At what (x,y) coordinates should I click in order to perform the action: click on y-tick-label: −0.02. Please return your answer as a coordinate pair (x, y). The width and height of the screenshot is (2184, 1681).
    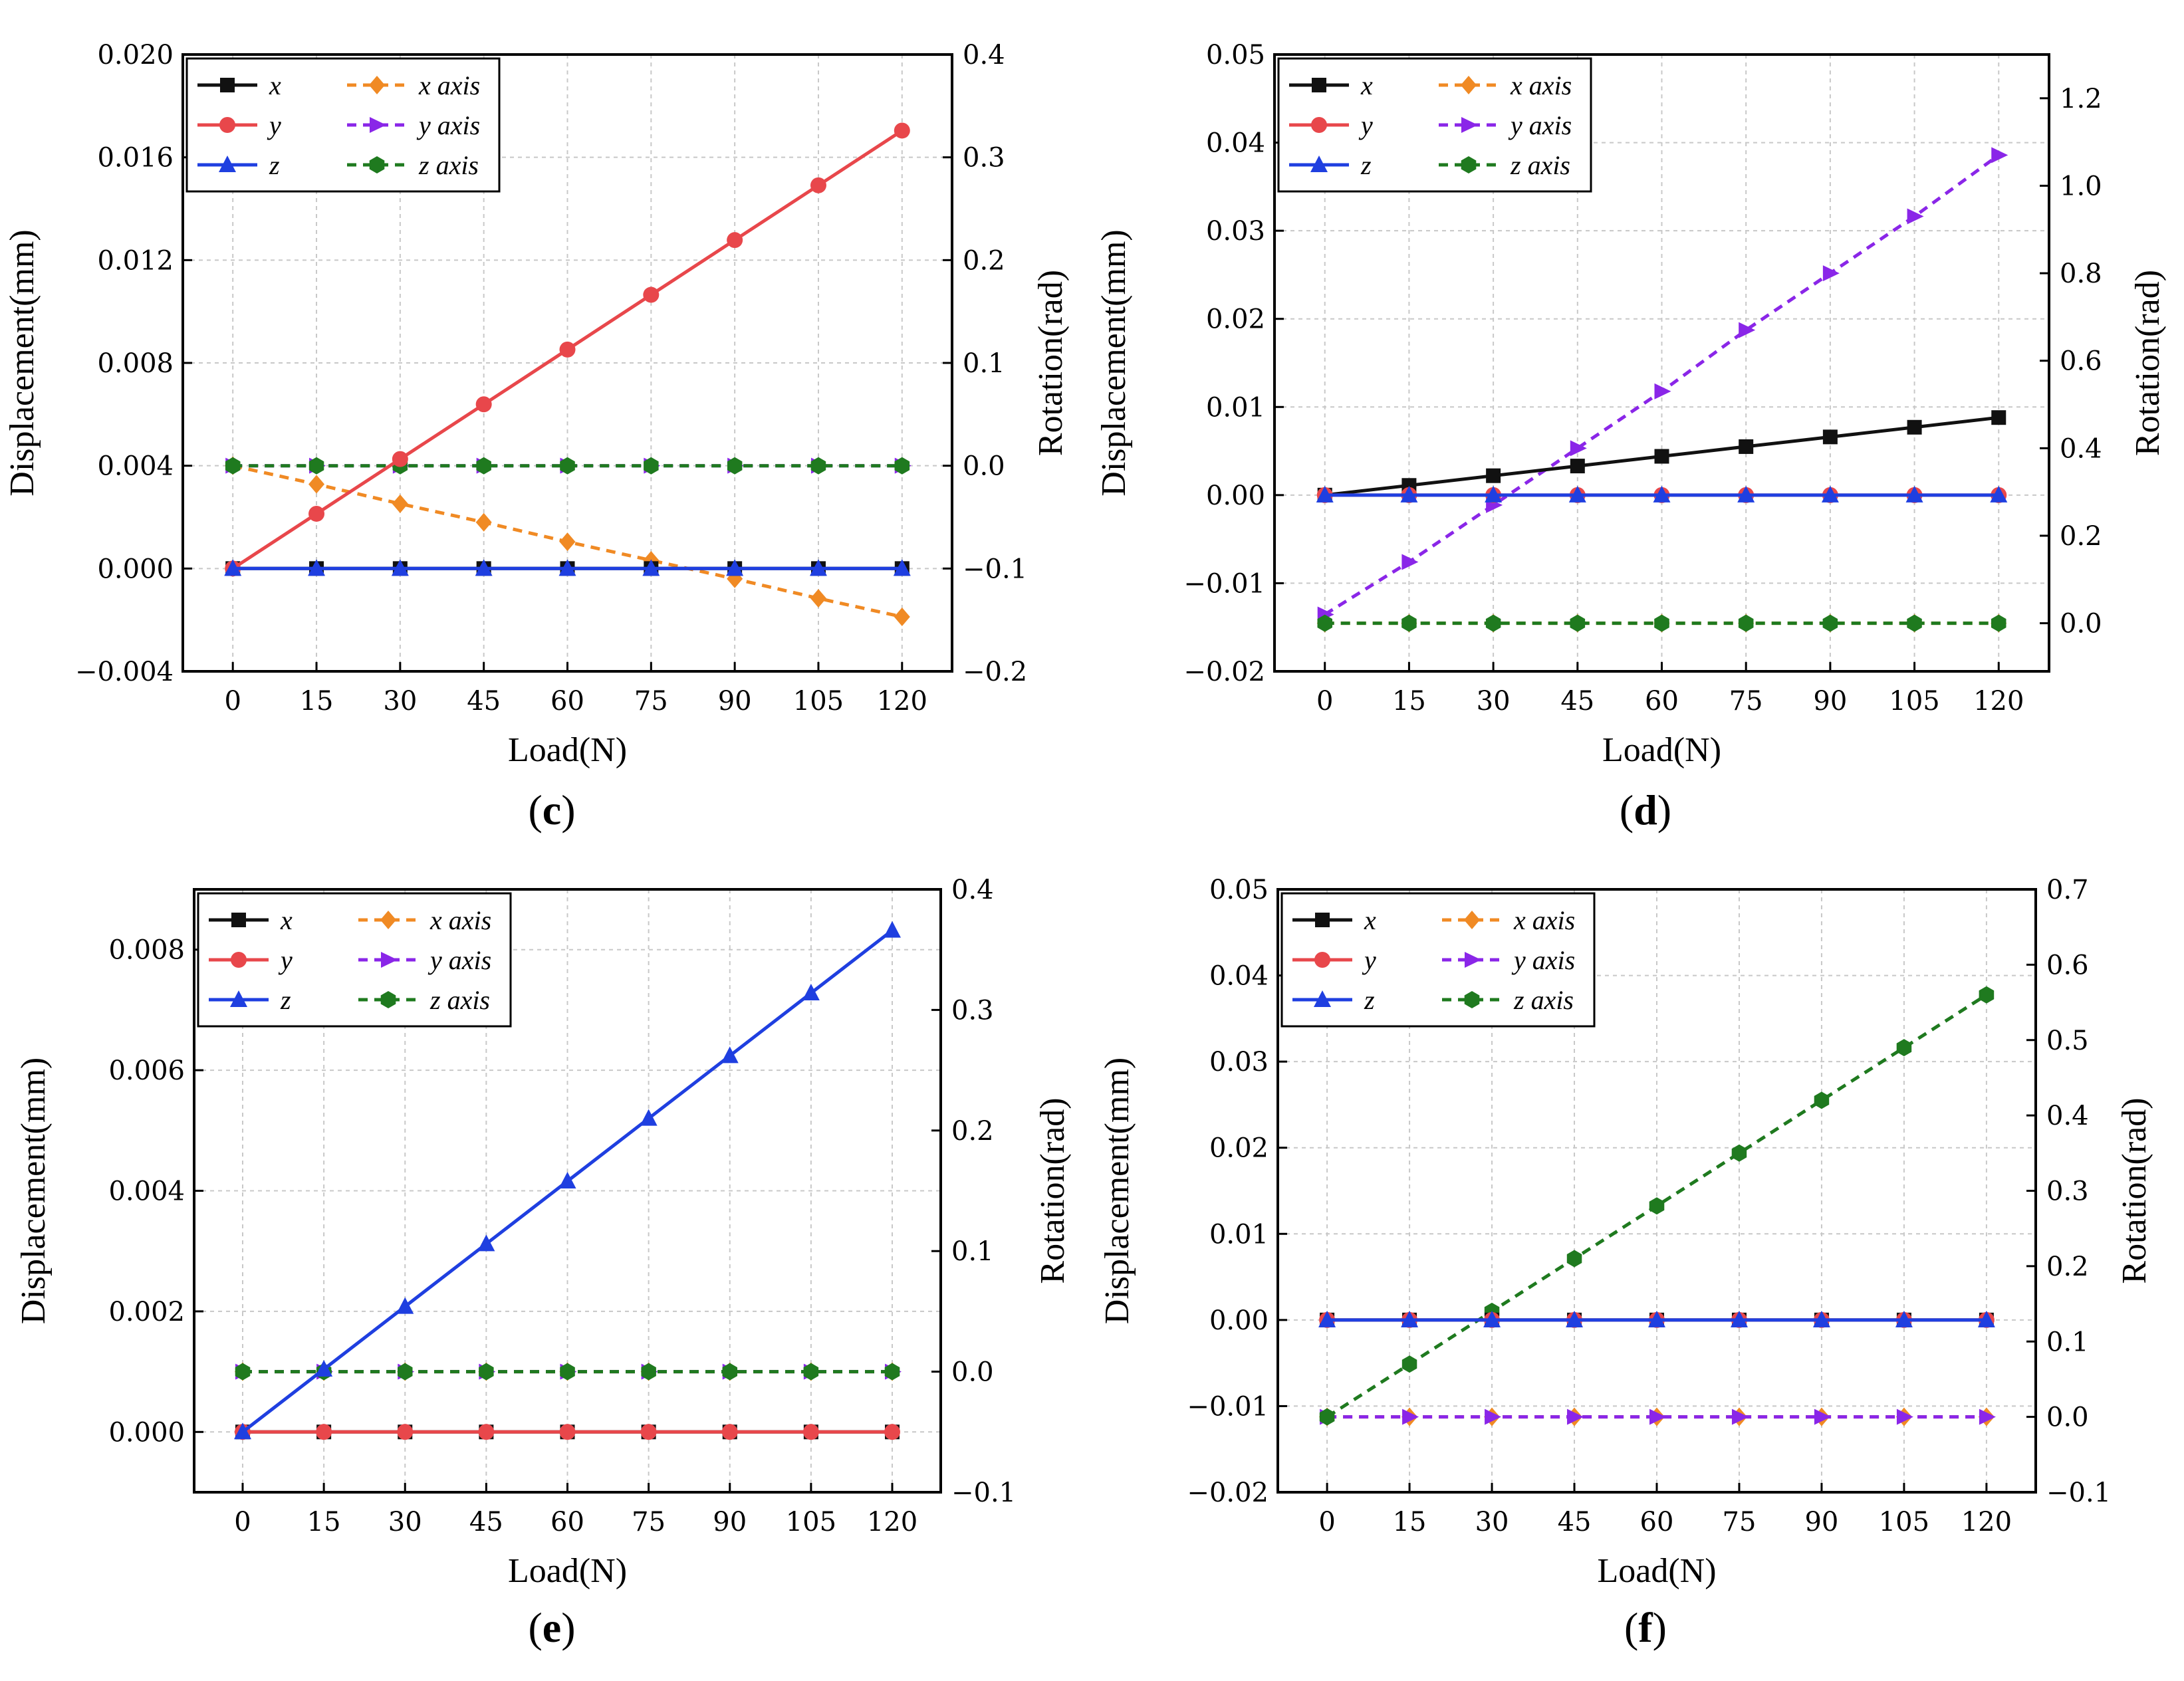
    Looking at the image, I should click on (1224, 672).